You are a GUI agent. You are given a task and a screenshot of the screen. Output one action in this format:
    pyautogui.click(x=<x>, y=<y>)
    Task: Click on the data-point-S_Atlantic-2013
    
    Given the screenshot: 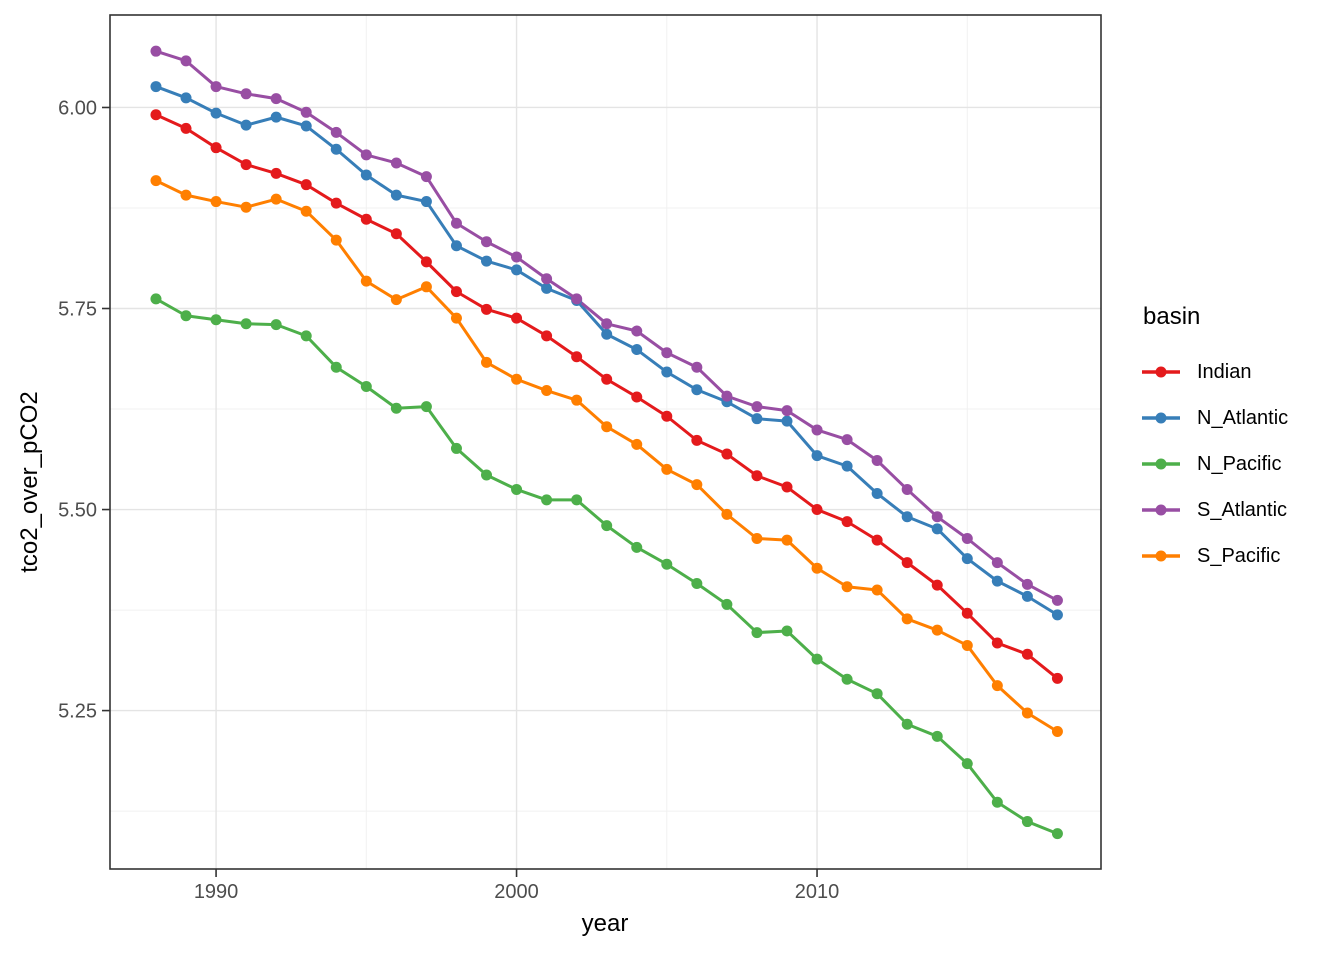 What is the action you would take?
    pyautogui.click(x=907, y=489)
    